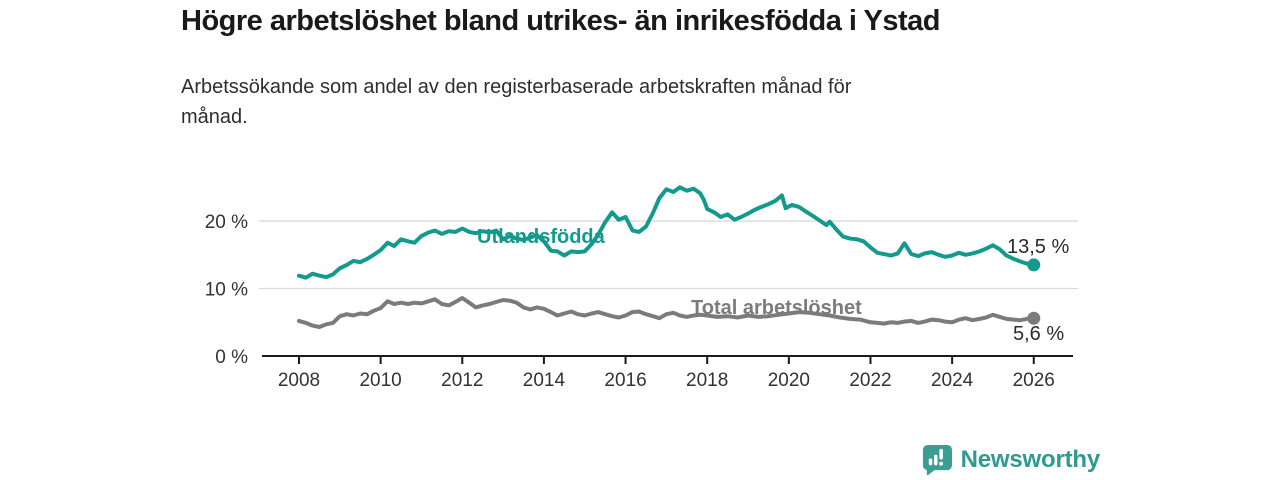 This screenshot has width=1280, height=480. I want to click on series-line-utlandsfodda, so click(666, 232).